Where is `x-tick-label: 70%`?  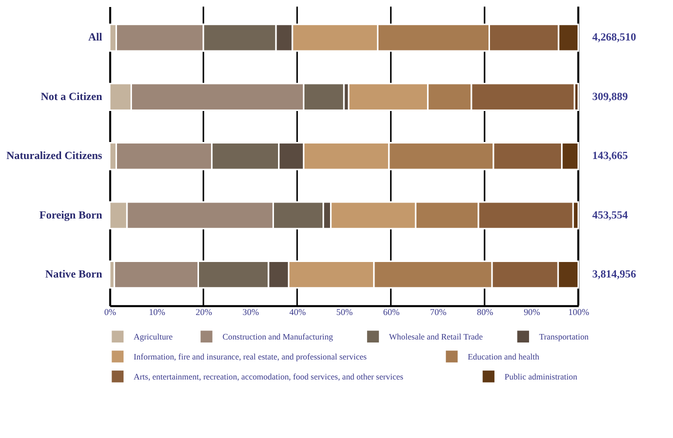 x-tick-label: 70% is located at coordinates (438, 312).